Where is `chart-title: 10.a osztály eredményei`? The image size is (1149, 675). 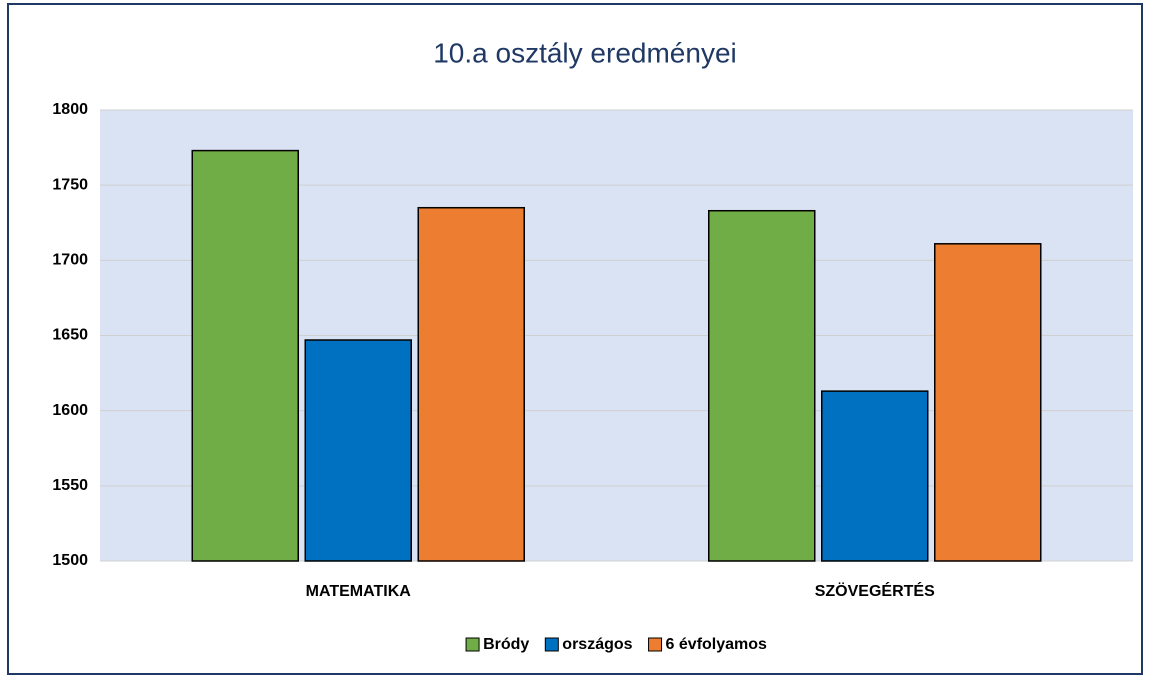
chart-title: 10.a osztály eredményei is located at coordinates (585, 52).